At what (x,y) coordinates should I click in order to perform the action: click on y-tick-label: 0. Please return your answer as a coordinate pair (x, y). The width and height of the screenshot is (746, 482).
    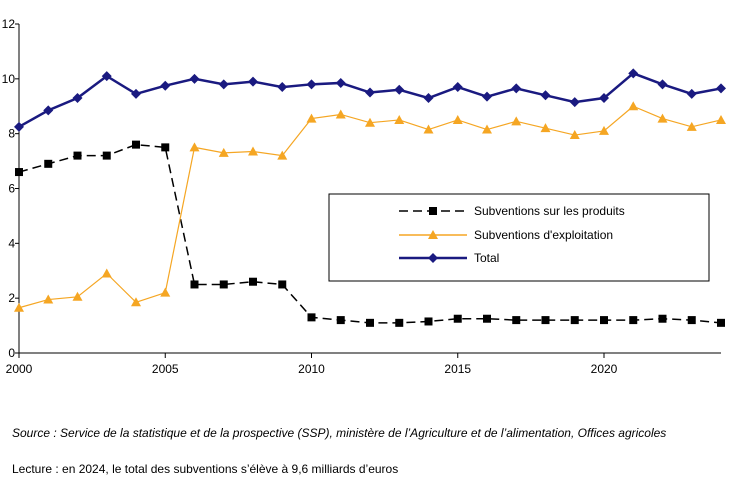
    Looking at the image, I should click on (11, 353).